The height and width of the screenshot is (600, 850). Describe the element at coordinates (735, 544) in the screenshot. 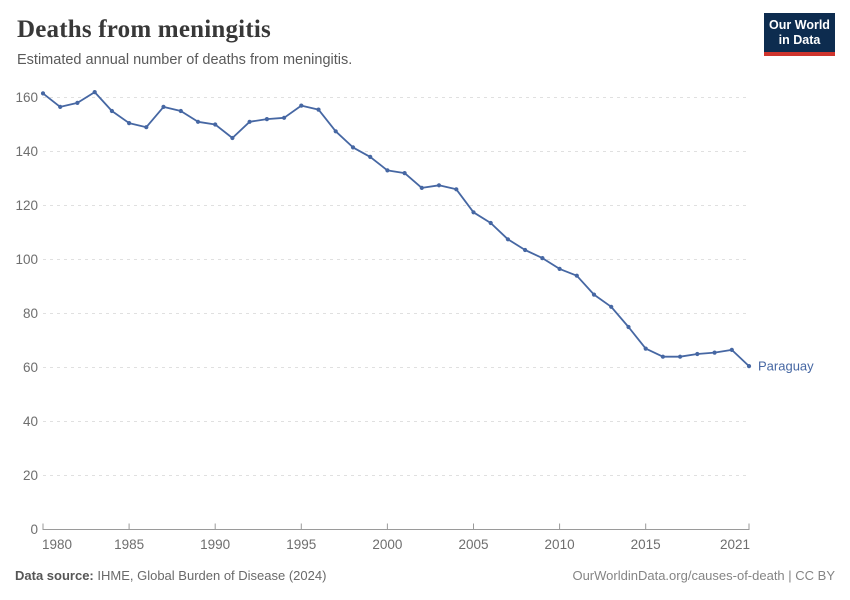

I see `x-tick-label: 2021` at that location.